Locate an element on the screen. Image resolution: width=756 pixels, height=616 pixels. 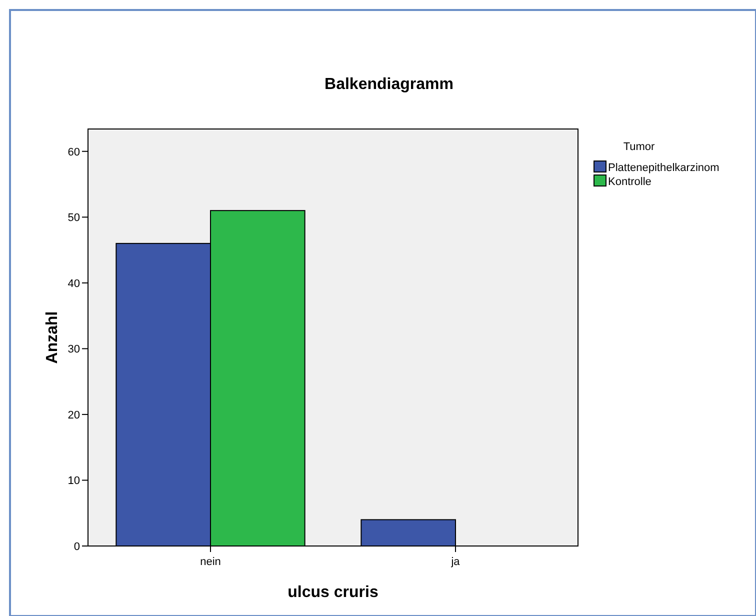
y-tick-label: 10 is located at coordinates (74, 481).